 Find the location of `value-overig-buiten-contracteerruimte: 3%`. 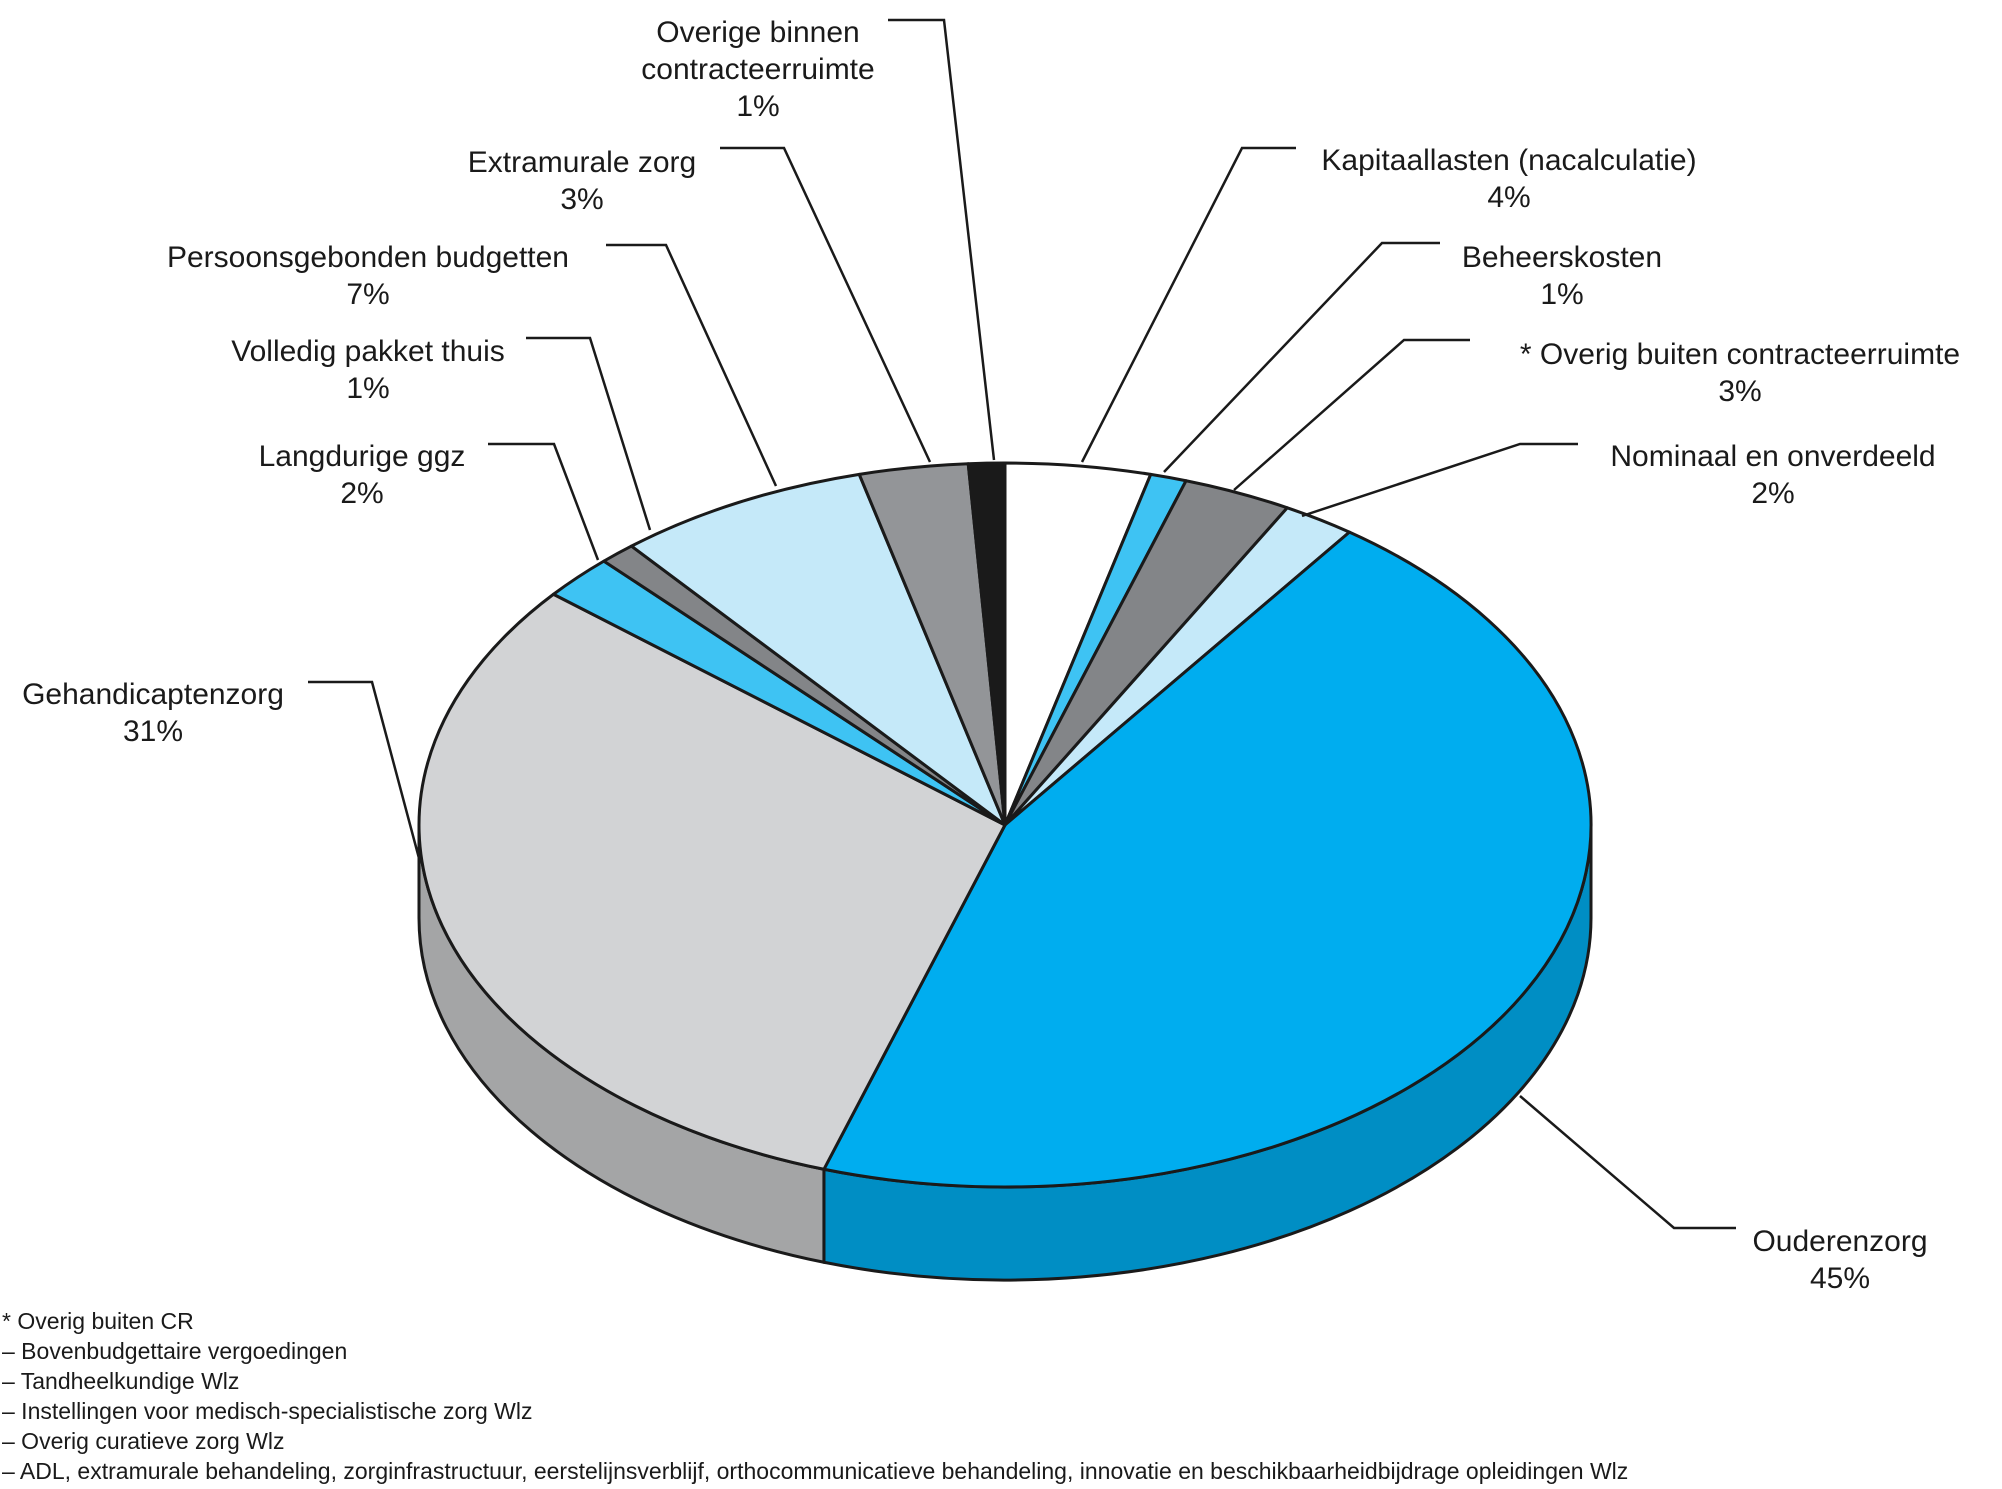

value-overig-buiten-contracteerruimte: 3% is located at coordinates (1739, 391).